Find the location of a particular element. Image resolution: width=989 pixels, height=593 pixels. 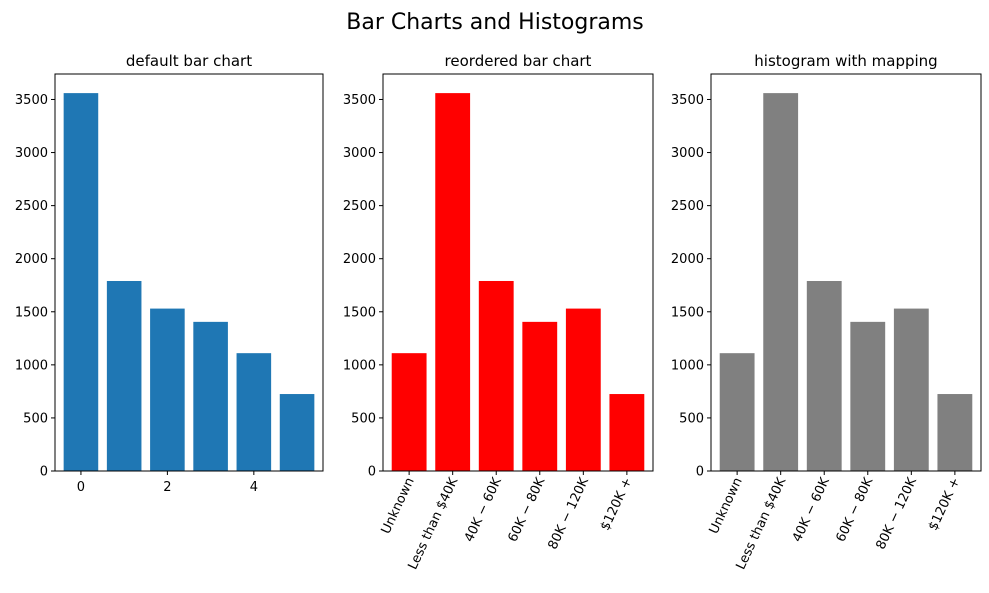

subplot-3-title: histogram with mapping is located at coordinates (845, 61).